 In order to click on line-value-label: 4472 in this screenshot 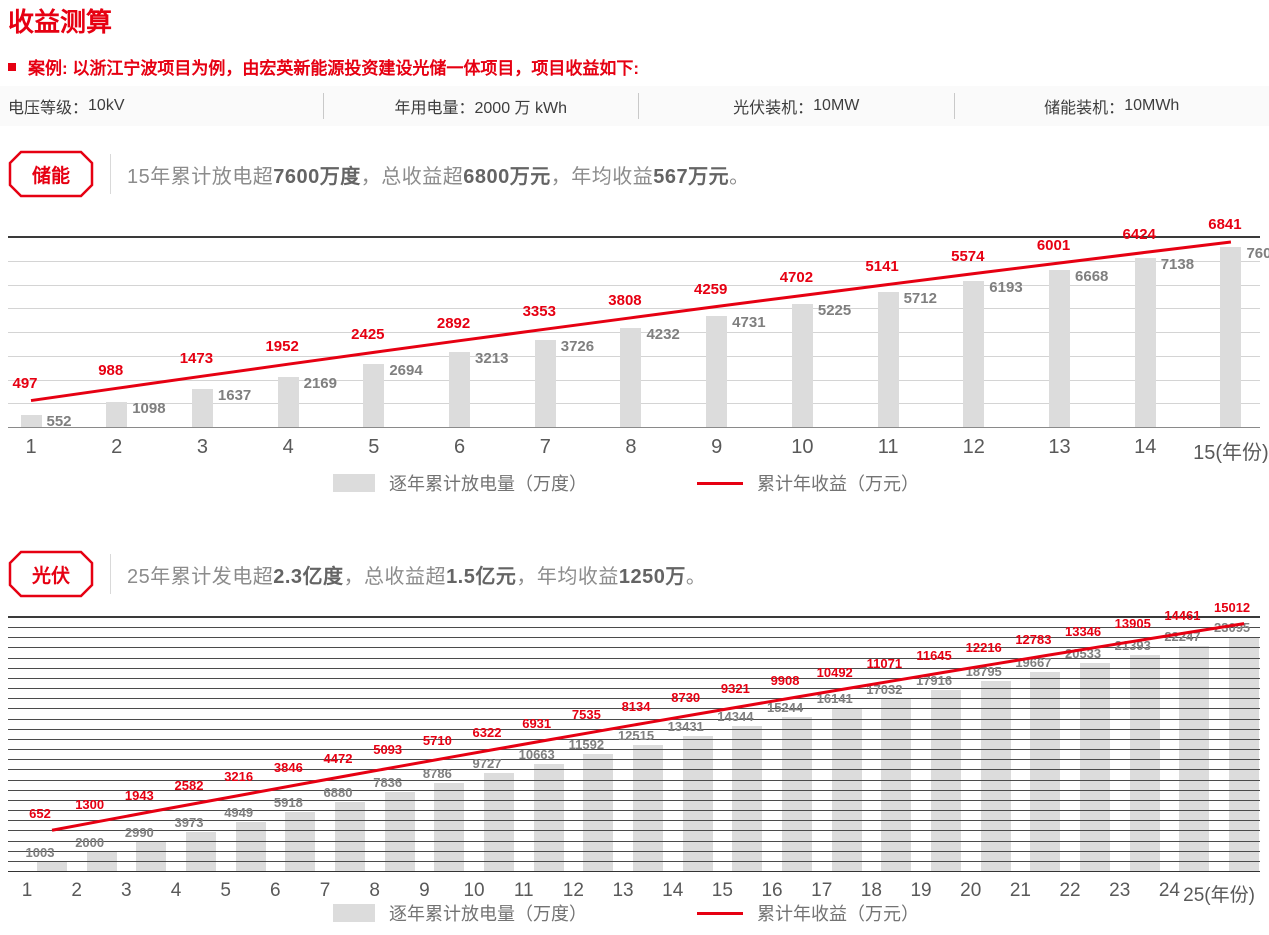, I will do `click(338, 759)`.